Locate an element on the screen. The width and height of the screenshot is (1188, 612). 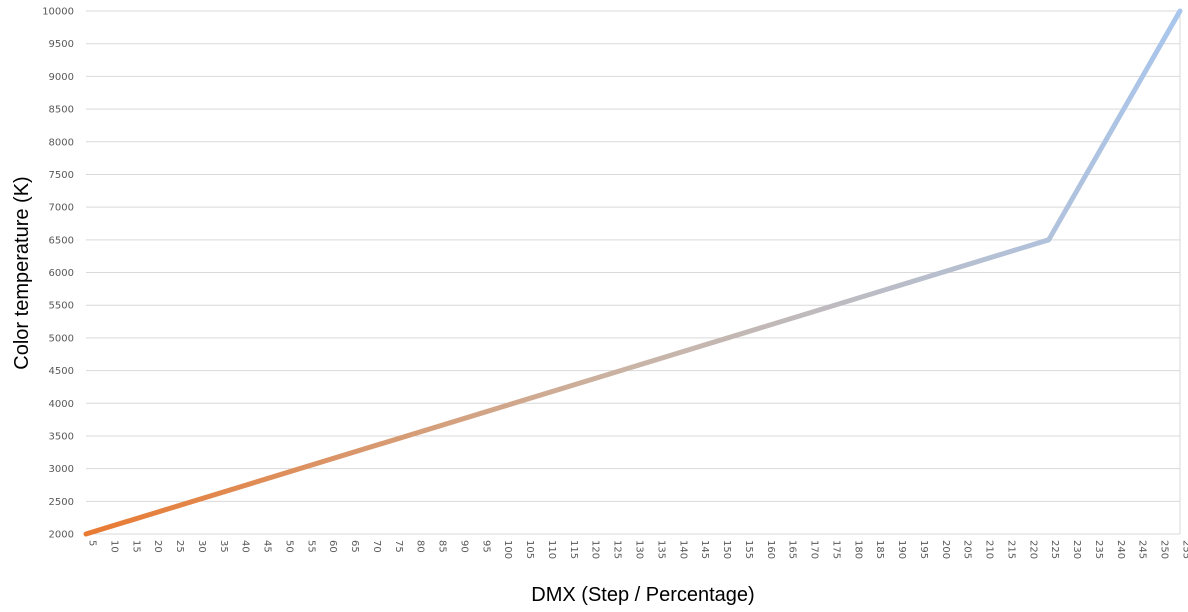
x-tick-label: 85 is located at coordinates (442, 546).